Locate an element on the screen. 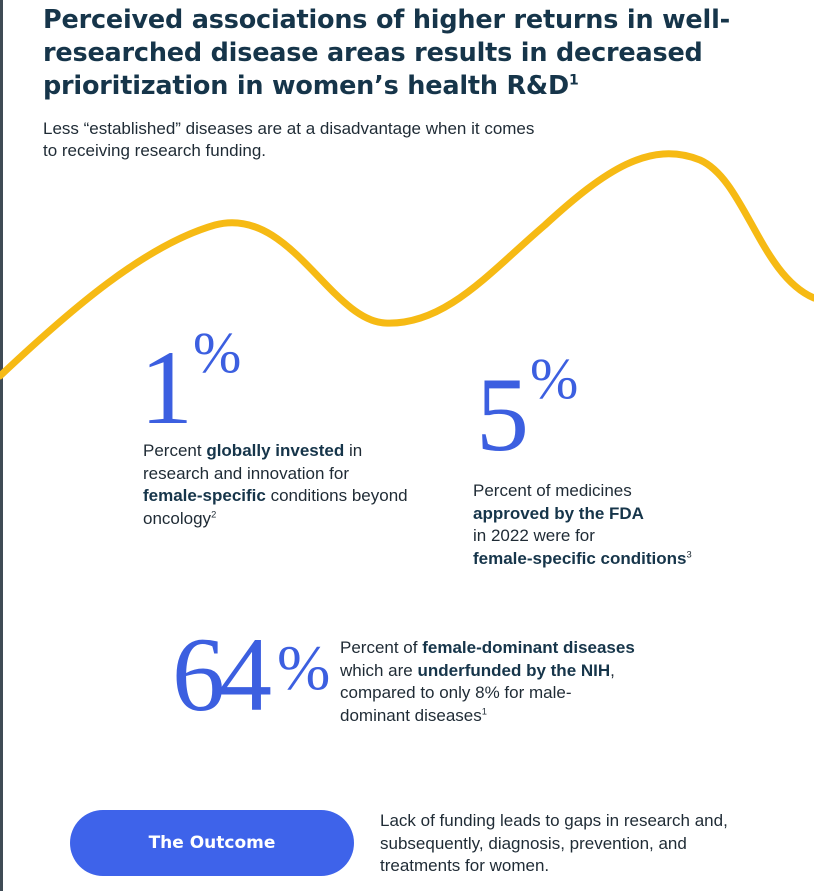 Image resolution: width=814 pixels, height=891 pixels. page-left-border is located at coordinates (1, 445).